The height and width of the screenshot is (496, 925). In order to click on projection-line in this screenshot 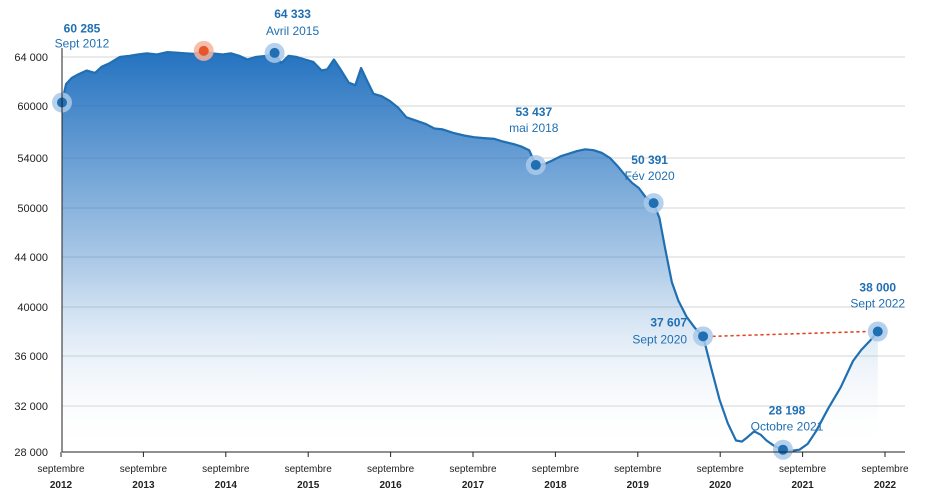, I will do `click(790, 334)`.